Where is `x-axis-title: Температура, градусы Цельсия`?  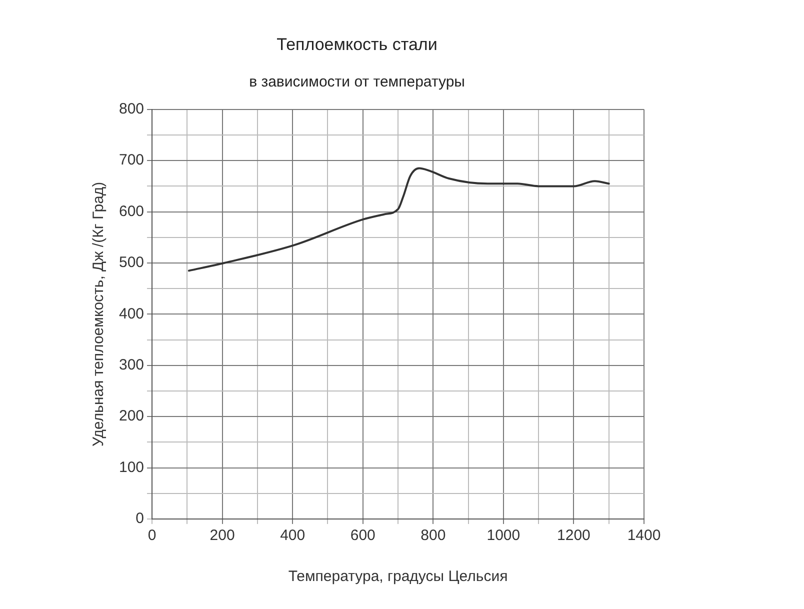
x-axis-title: Температура, градусы Цельсия is located at coordinates (398, 577).